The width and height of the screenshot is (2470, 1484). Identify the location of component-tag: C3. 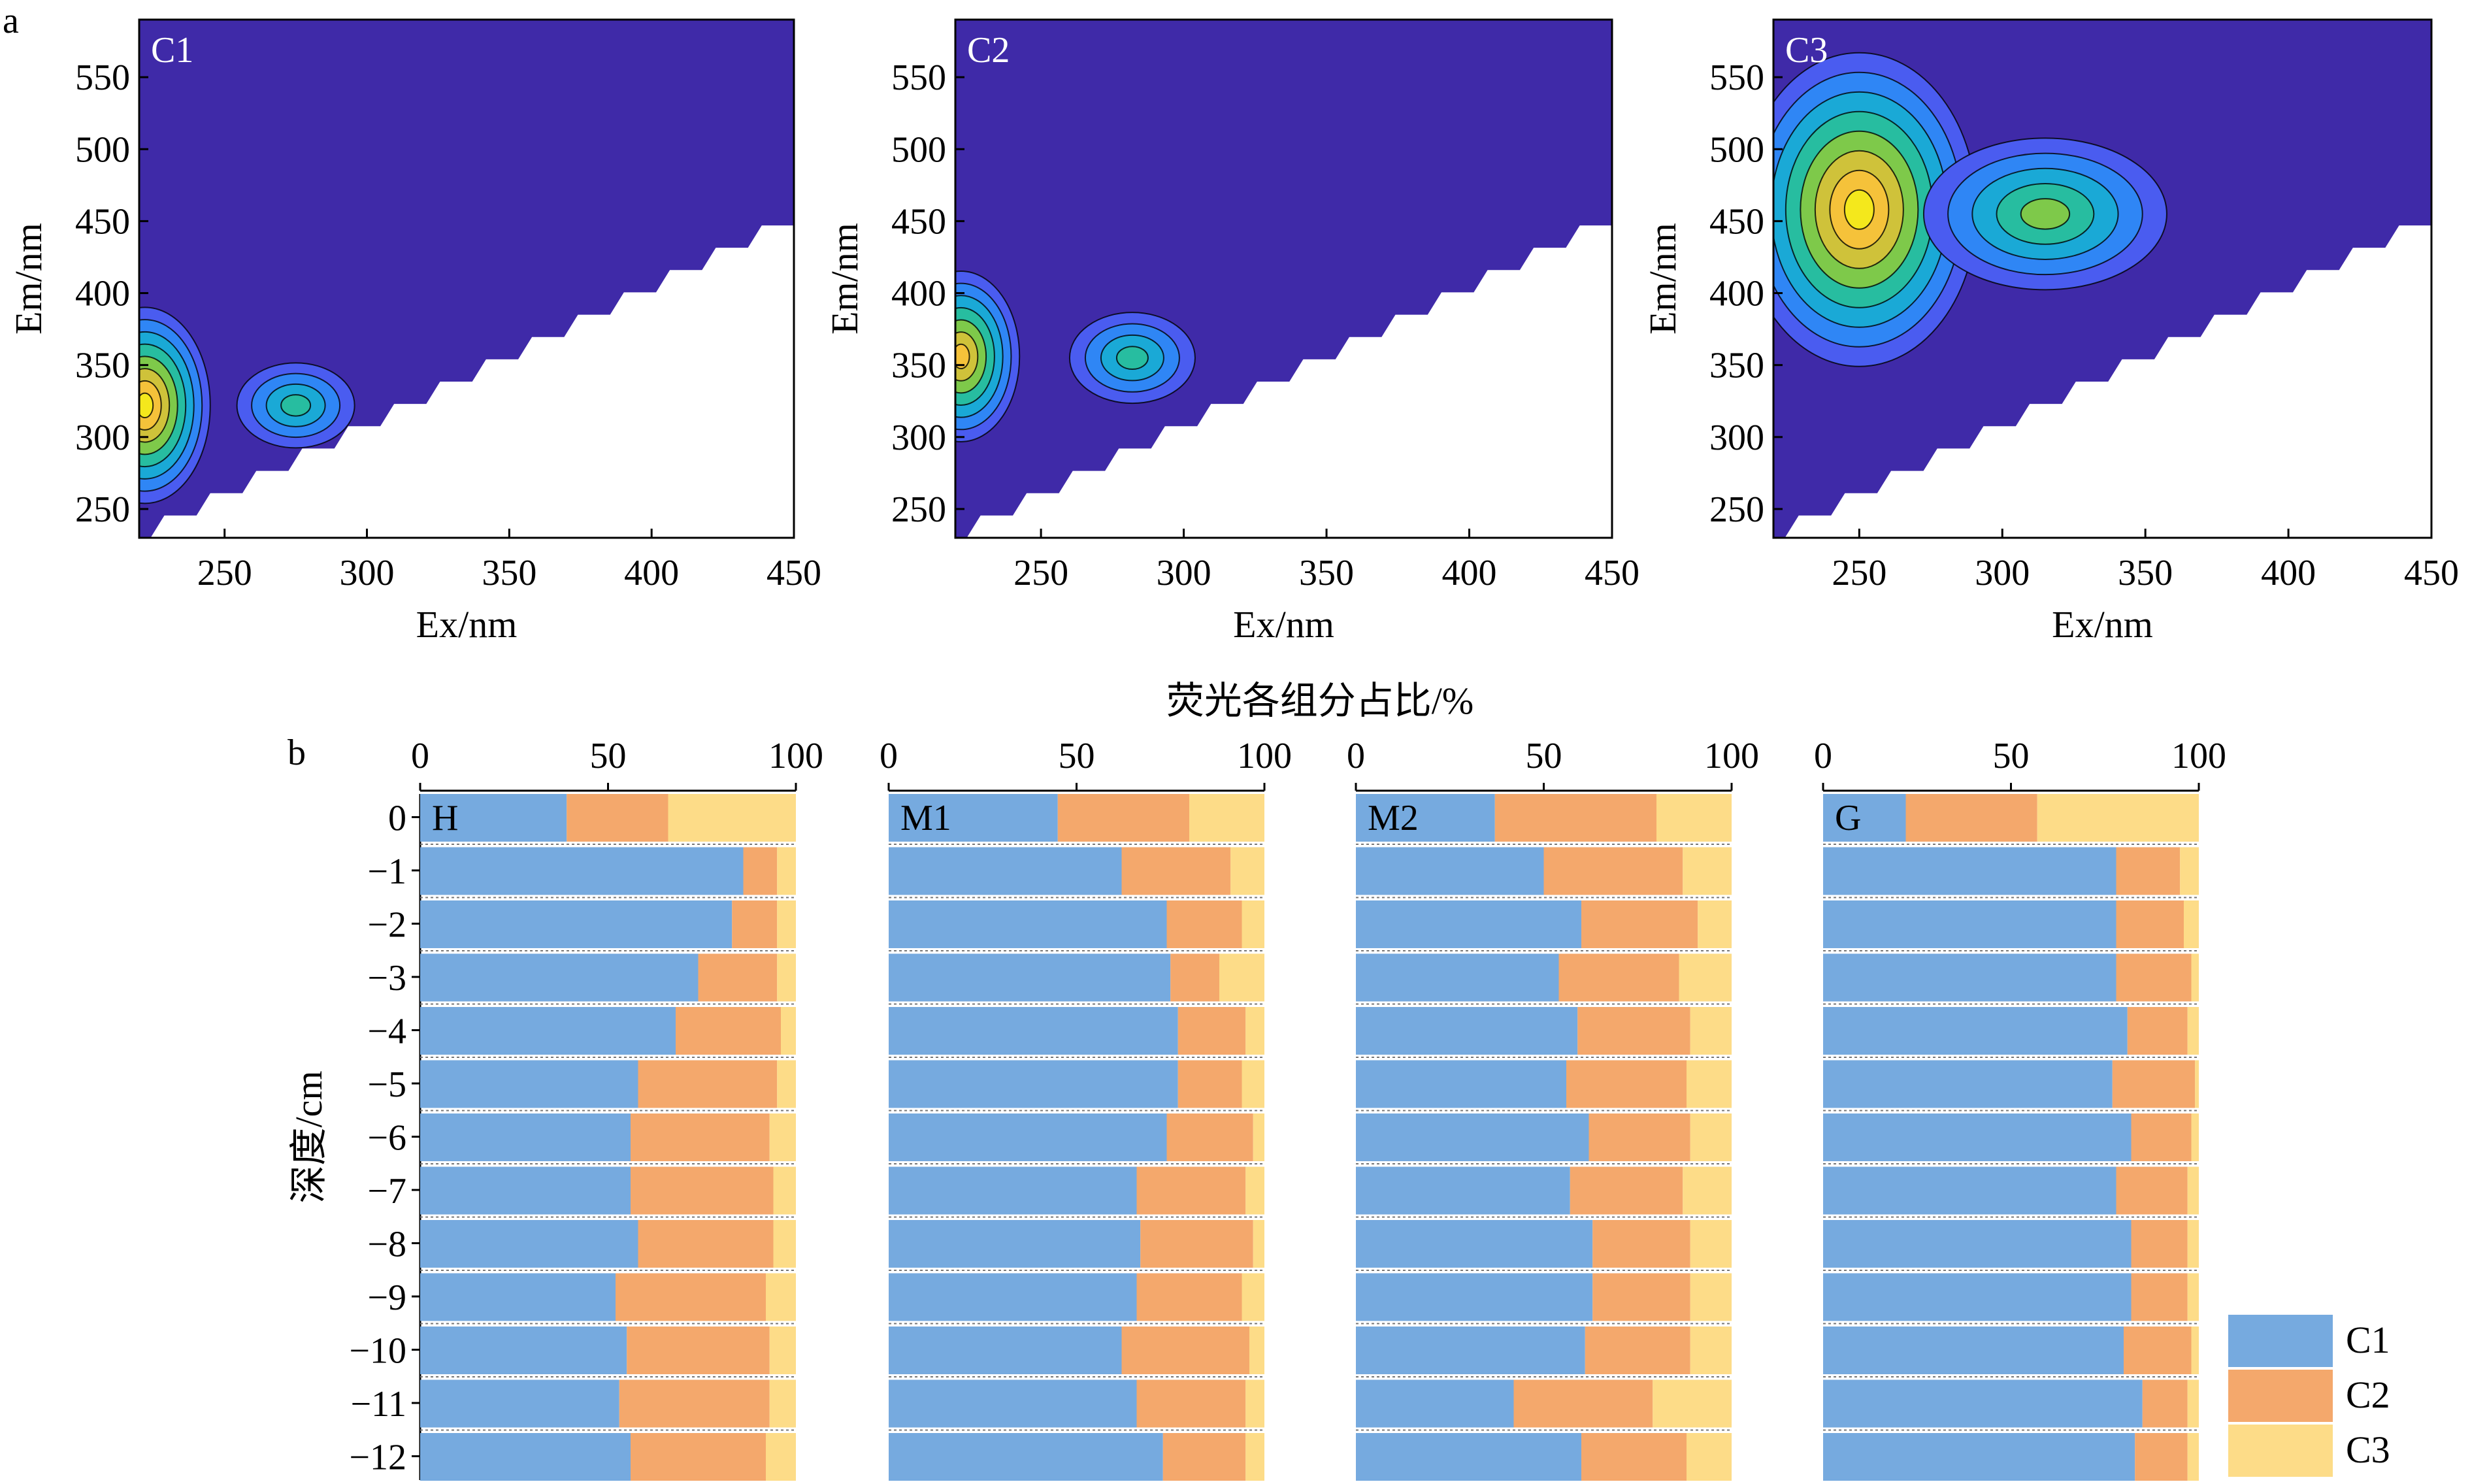
(1806, 50).